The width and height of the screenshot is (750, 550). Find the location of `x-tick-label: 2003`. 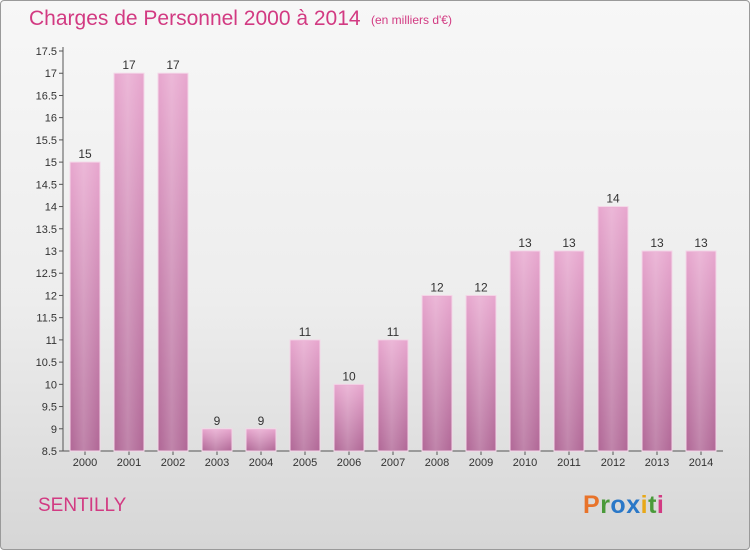

x-tick-label: 2003 is located at coordinates (217, 463).